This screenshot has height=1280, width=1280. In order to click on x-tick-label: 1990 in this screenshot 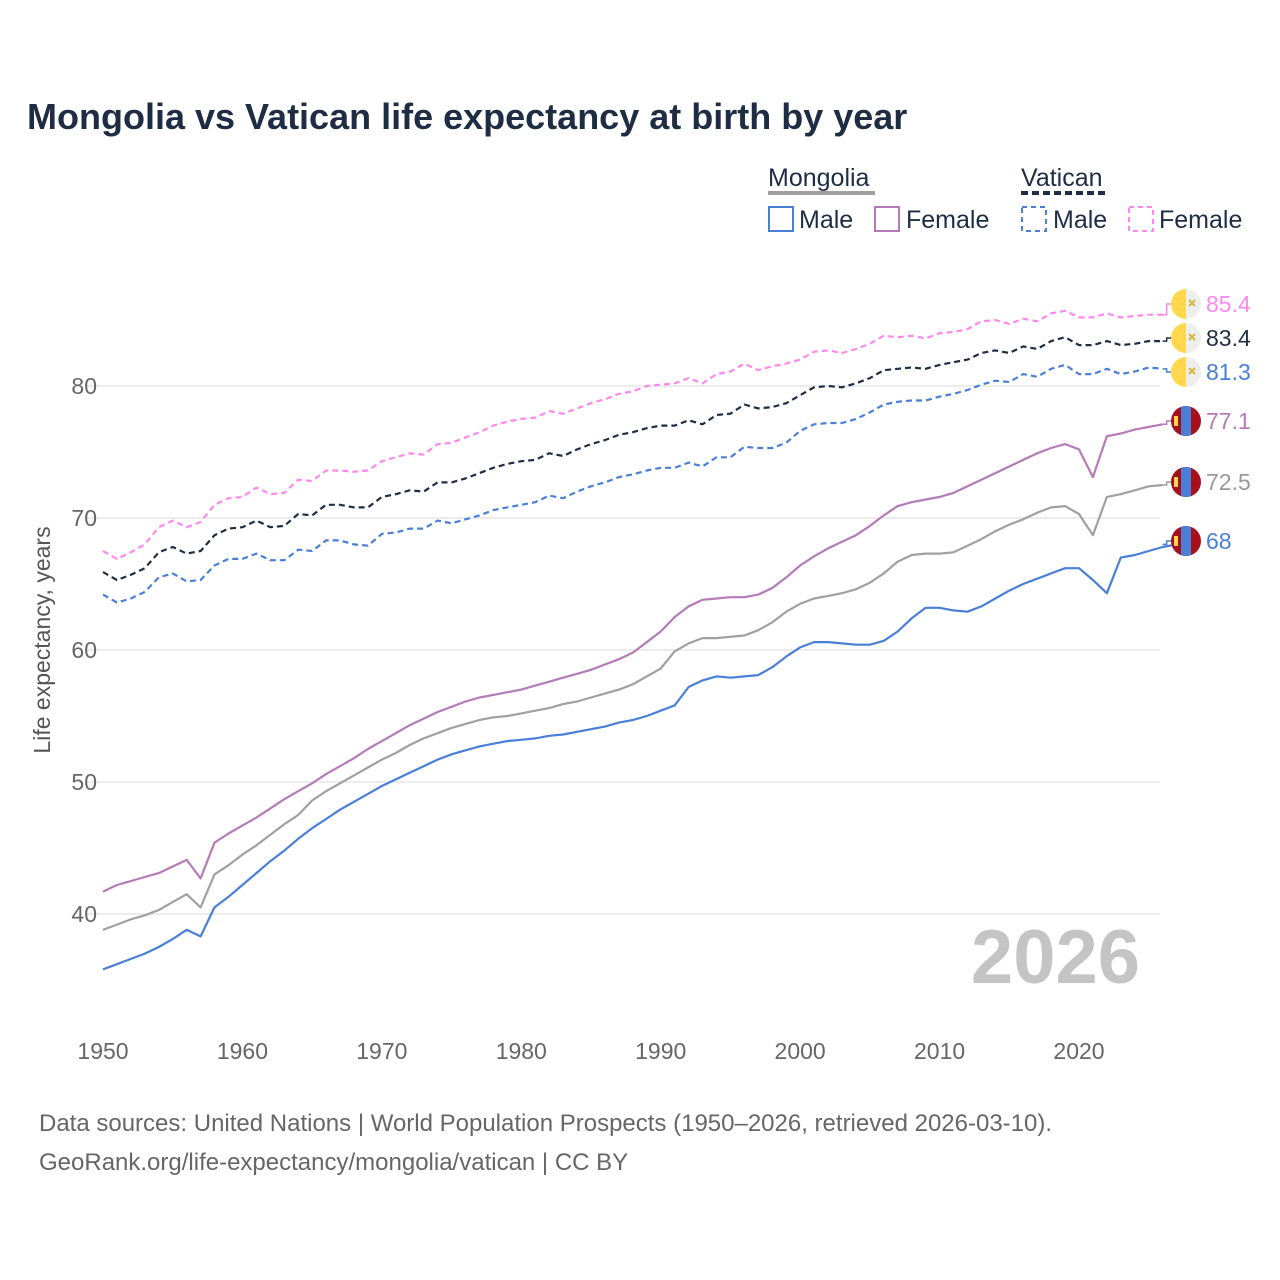, I will do `click(660, 1051)`.